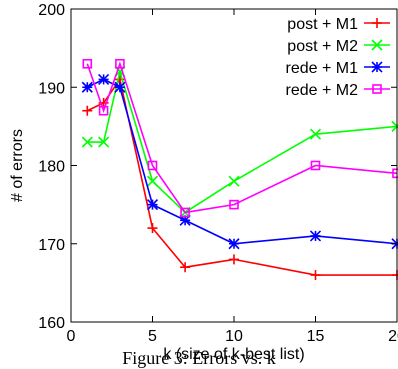 The height and width of the screenshot is (369, 398). I want to click on legend-label: post + M2, so click(322, 46).